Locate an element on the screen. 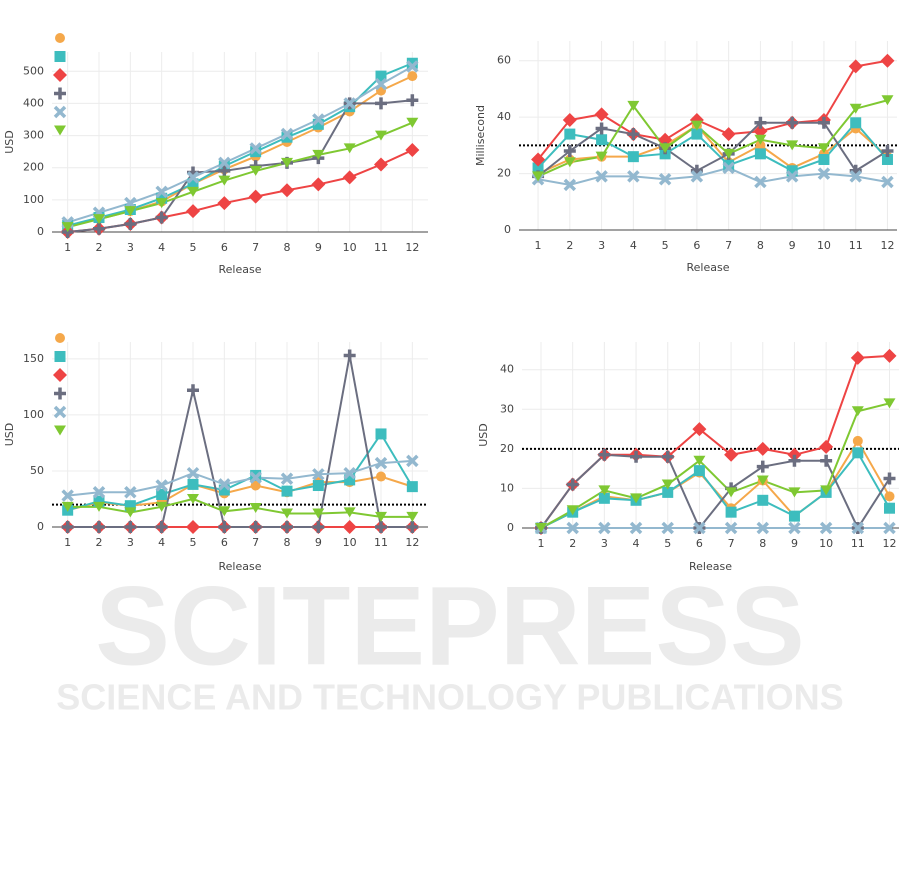 The image size is (901, 888). x-tick-label: 11 is located at coordinates (856, 245).